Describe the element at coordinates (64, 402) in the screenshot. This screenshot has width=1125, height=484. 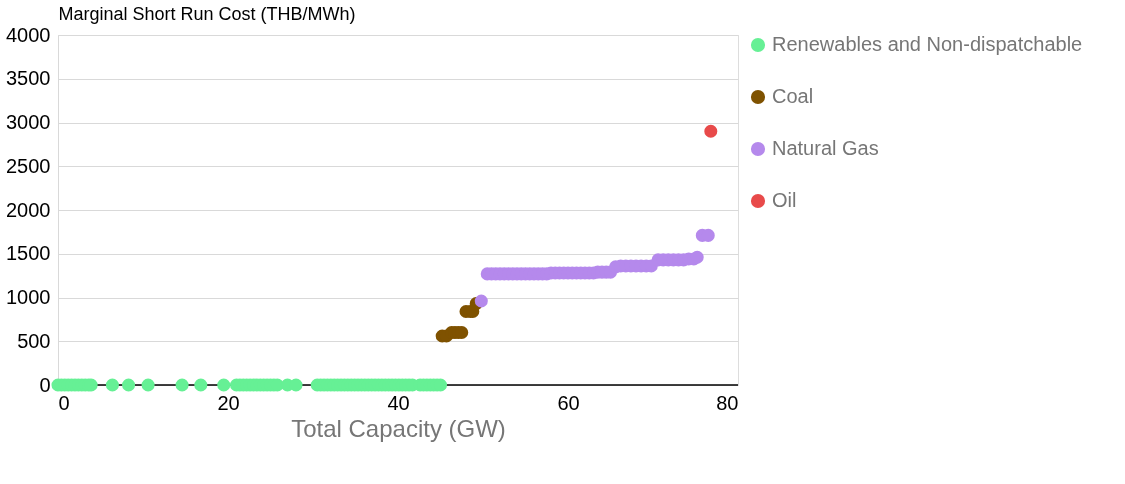
I see `x-tick-label: 0` at that location.